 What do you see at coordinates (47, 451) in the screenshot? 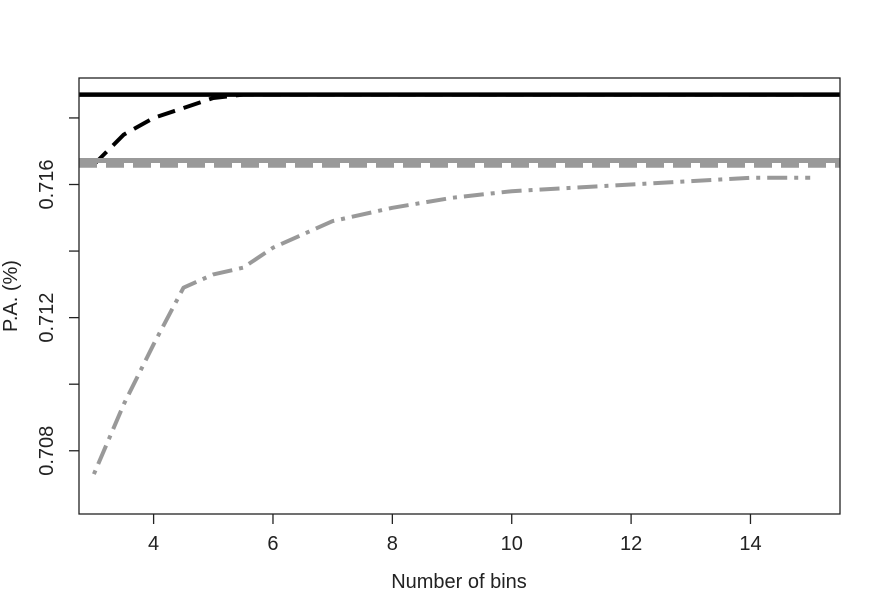
I see `y-tick-label: 0.708` at bounding box center [47, 451].